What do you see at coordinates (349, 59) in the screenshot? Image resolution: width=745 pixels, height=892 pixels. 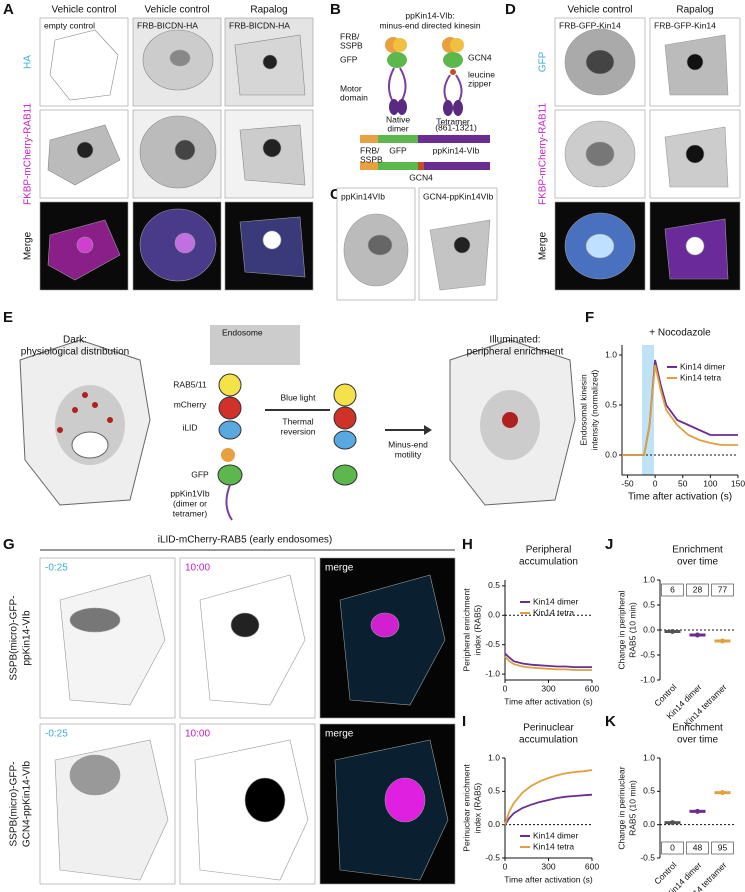 I see `part-label: GFP` at bounding box center [349, 59].